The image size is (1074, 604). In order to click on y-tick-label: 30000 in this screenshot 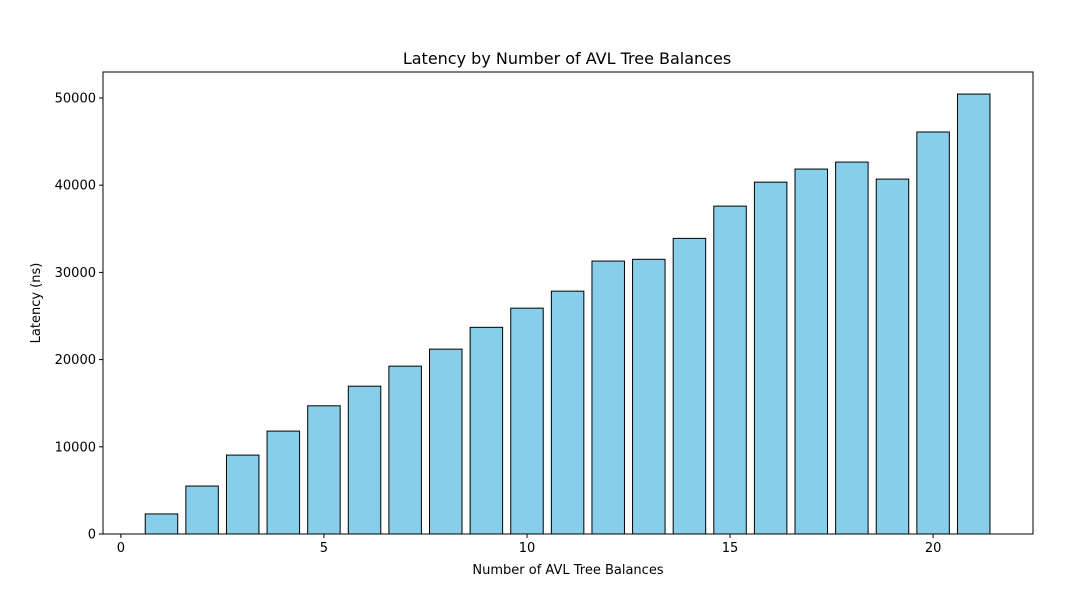, I will do `click(75, 273)`.